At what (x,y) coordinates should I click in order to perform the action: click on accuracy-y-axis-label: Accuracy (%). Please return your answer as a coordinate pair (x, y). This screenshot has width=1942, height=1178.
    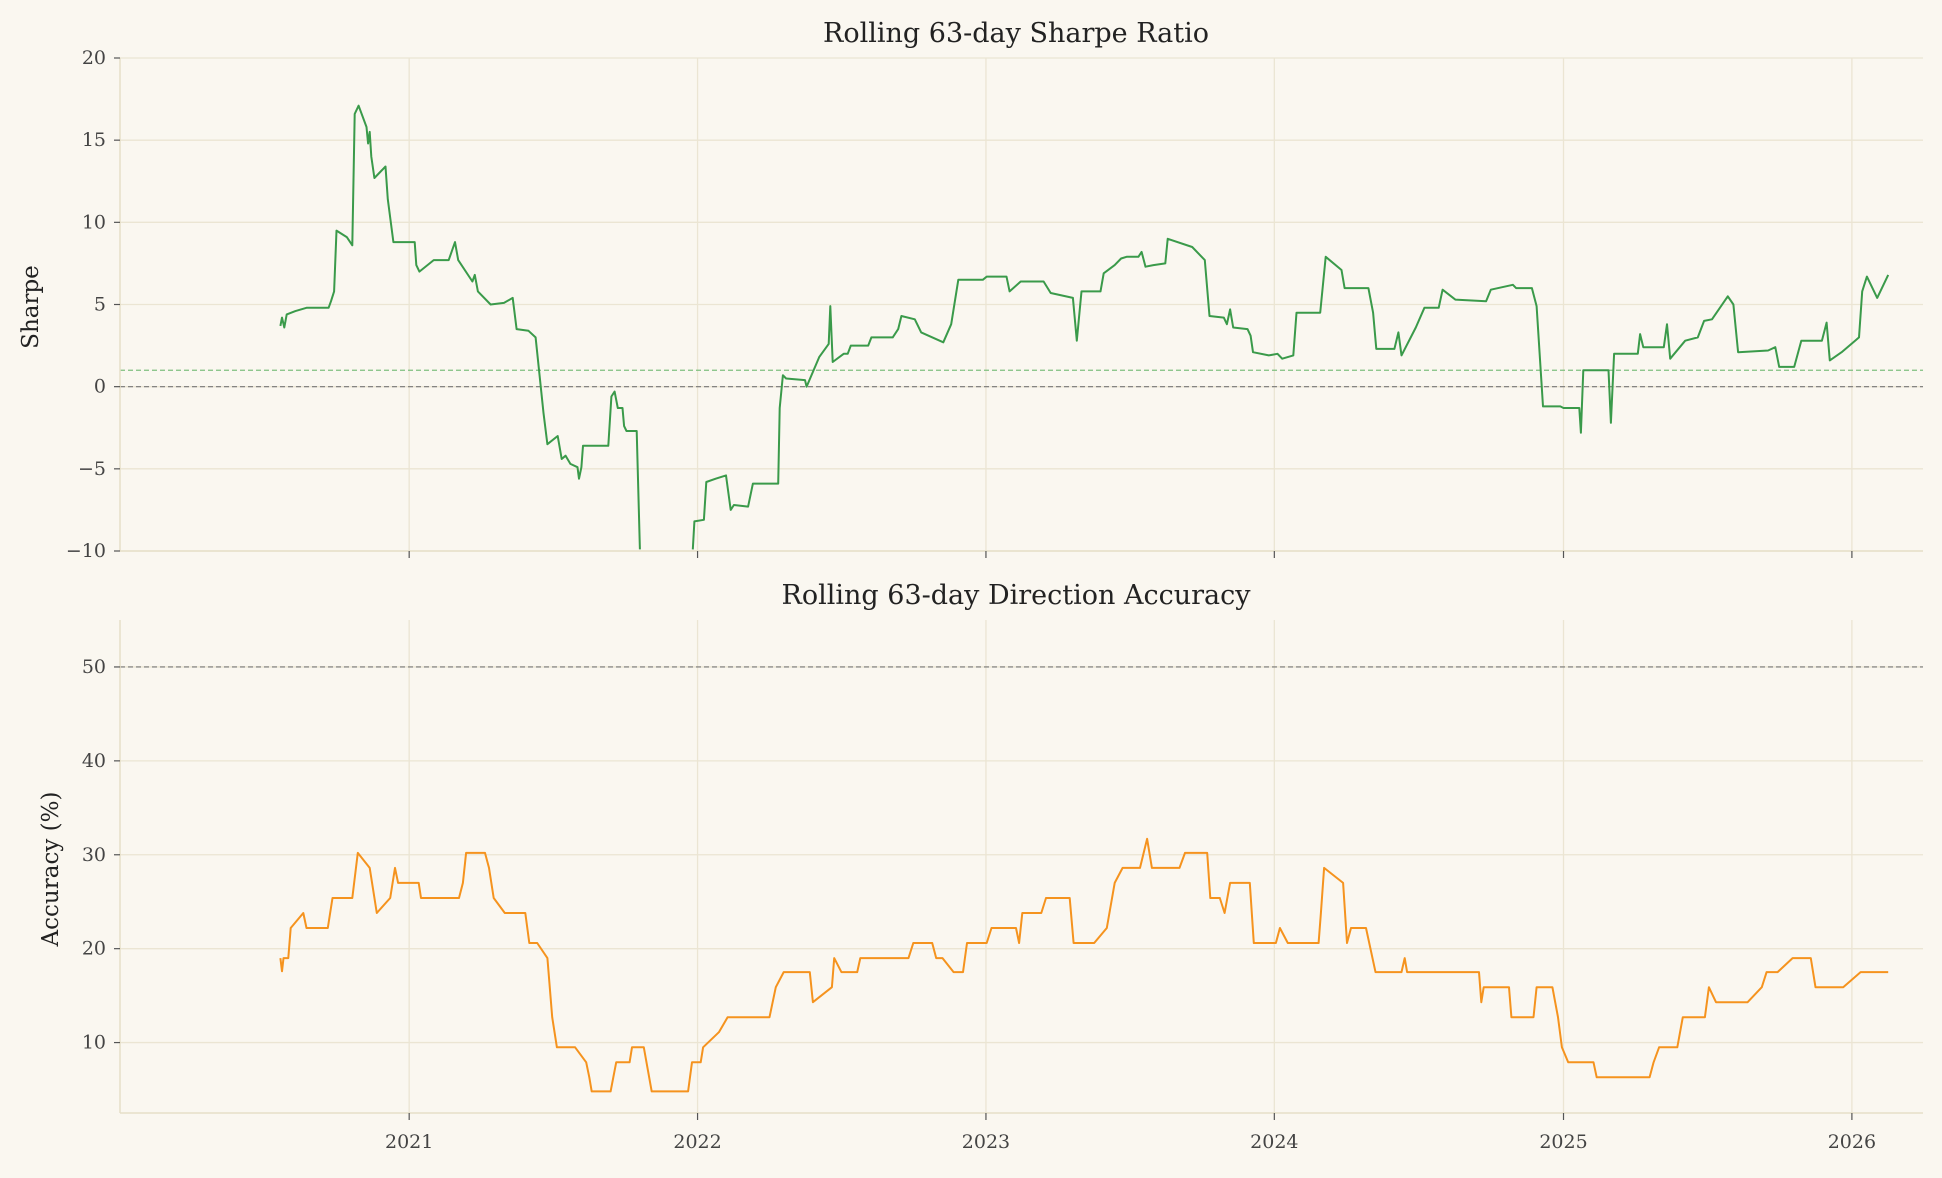
    Looking at the image, I should click on (51, 870).